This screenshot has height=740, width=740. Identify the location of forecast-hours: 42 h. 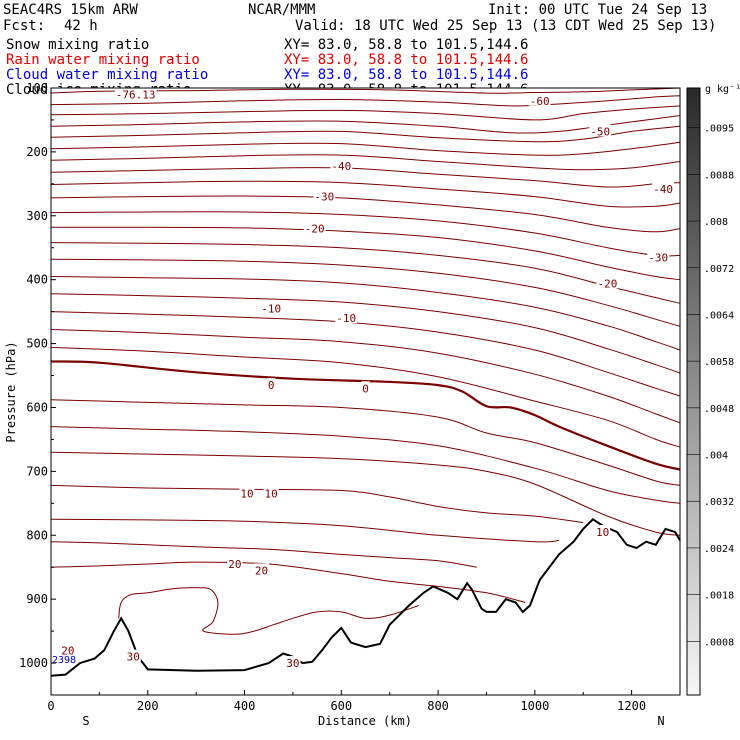
(81, 26).